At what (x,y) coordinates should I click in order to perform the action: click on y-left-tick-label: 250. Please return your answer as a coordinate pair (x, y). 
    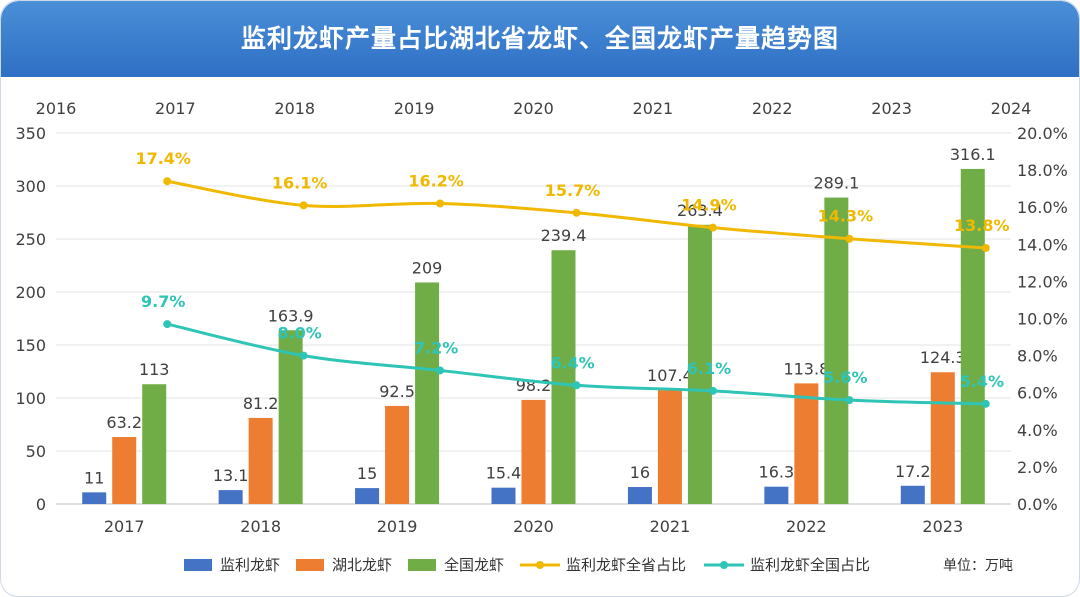
    Looking at the image, I should click on (30, 239).